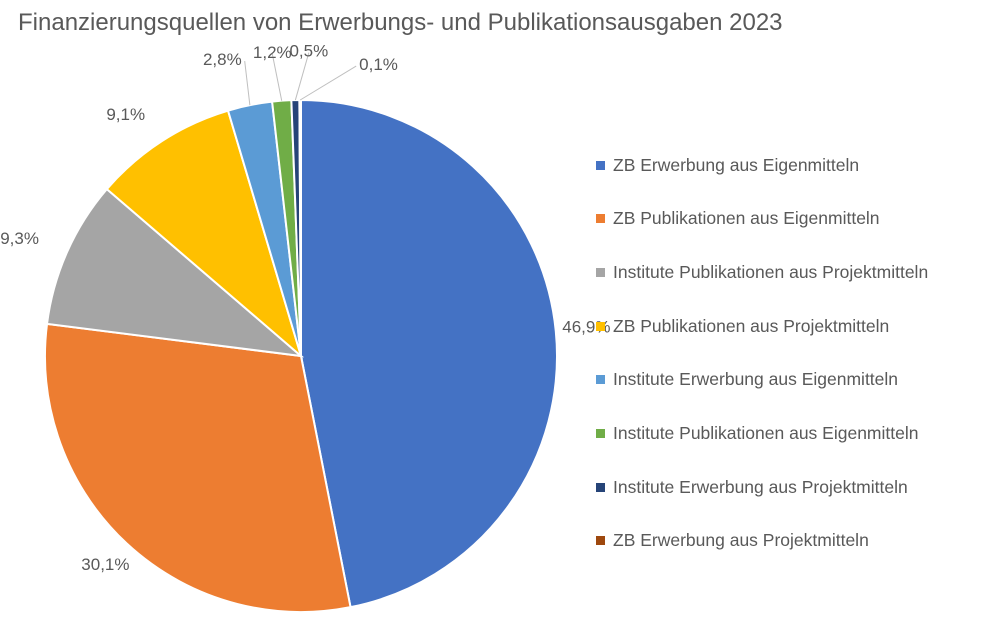 This screenshot has height=620, width=1000. I want to click on pie-slice-zb-publikationen-aus-eigenmitteln, so click(198, 467).